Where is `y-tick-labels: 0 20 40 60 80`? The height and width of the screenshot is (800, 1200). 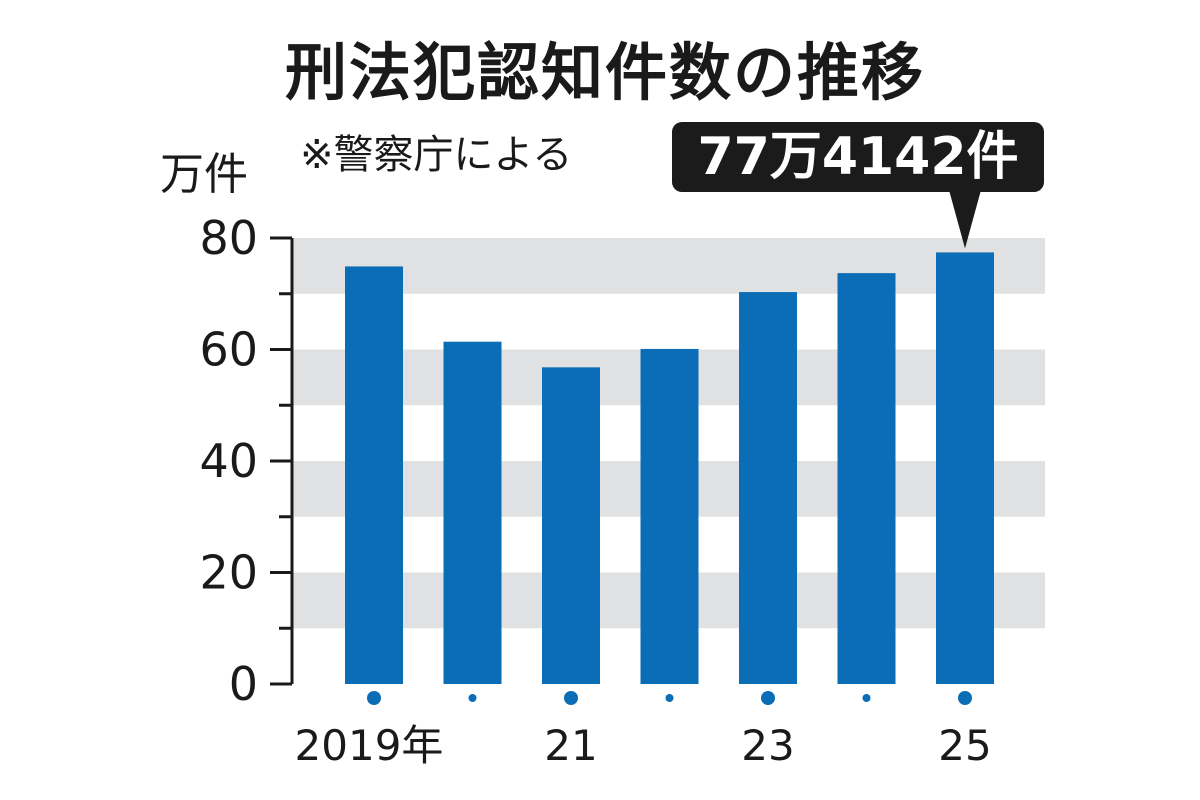
y-tick-labels: 0 20 40 60 80 is located at coordinates (228, 461).